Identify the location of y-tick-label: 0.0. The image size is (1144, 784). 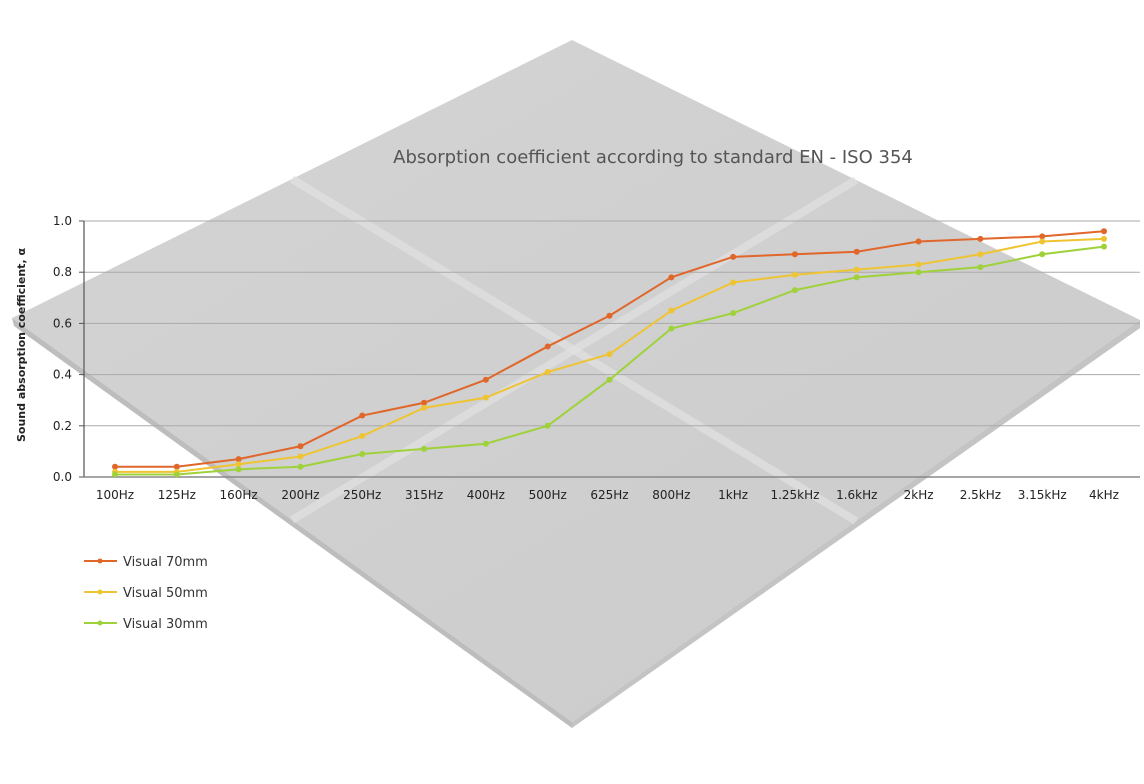
(62, 477).